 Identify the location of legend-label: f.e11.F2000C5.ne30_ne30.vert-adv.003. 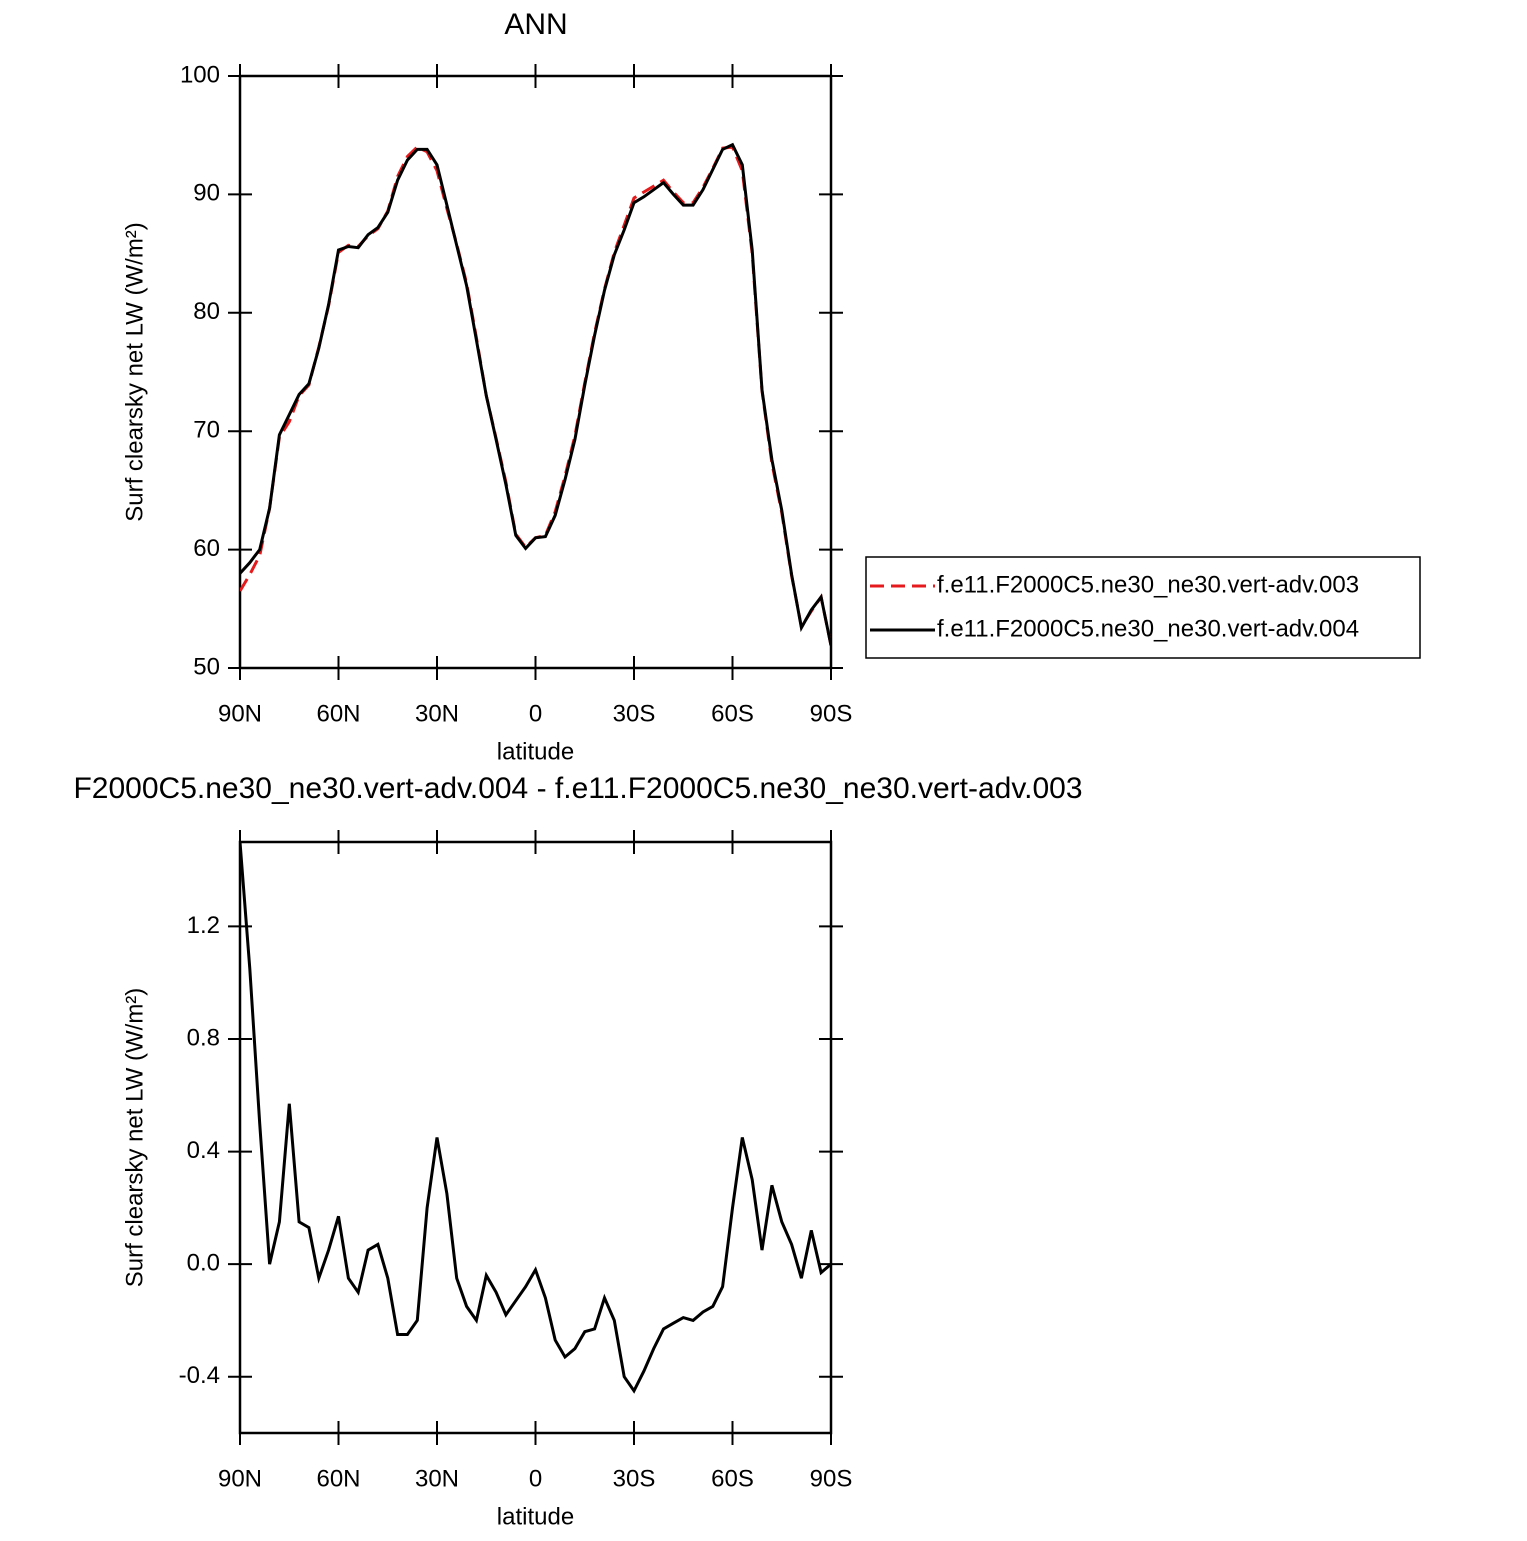
(1148, 584).